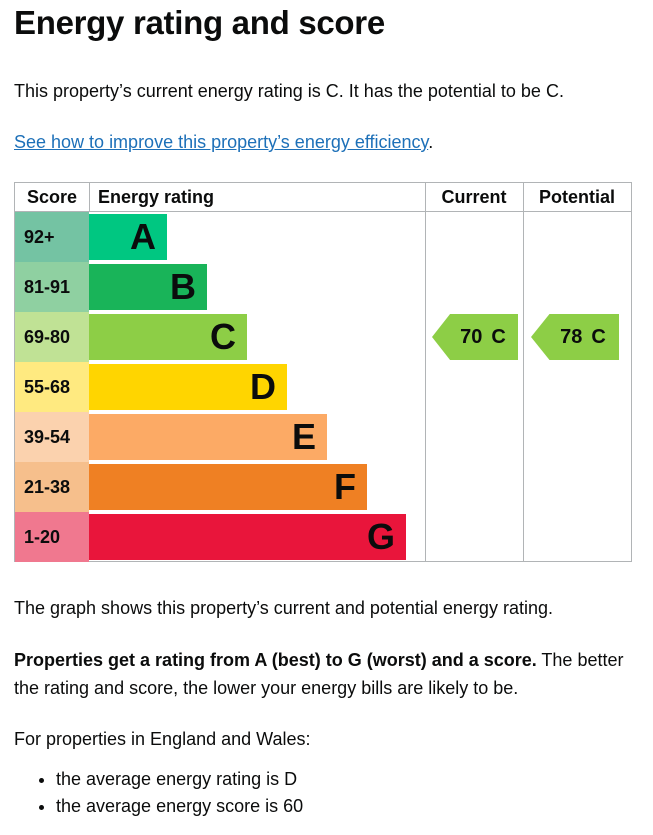  What do you see at coordinates (52, 237) in the screenshot?
I see `score-range-label: 92+` at bounding box center [52, 237].